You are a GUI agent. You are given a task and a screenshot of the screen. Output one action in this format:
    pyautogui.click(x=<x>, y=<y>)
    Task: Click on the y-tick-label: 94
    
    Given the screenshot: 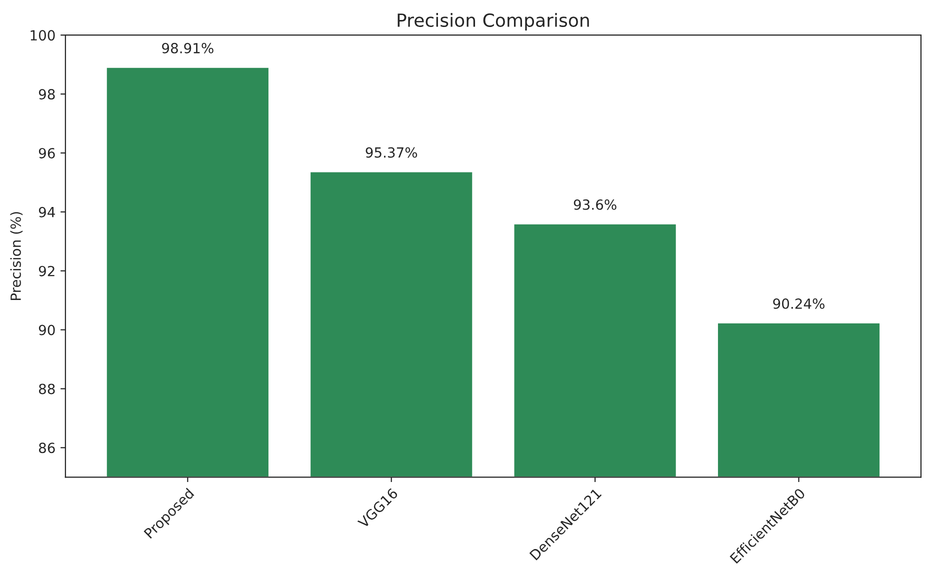 What is the action you would take?
    pyautogui.click(x=46, y=212)
    